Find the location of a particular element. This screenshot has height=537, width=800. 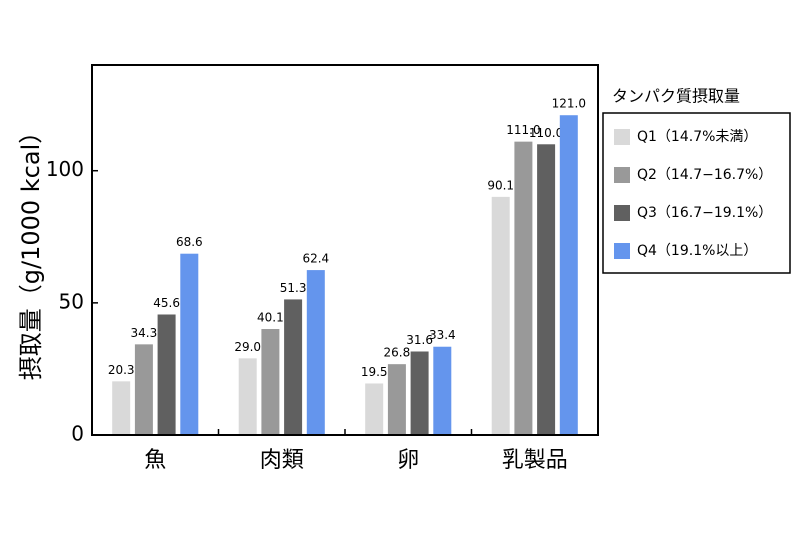

value-label: 121.0 is located at coordinates (569, 104).